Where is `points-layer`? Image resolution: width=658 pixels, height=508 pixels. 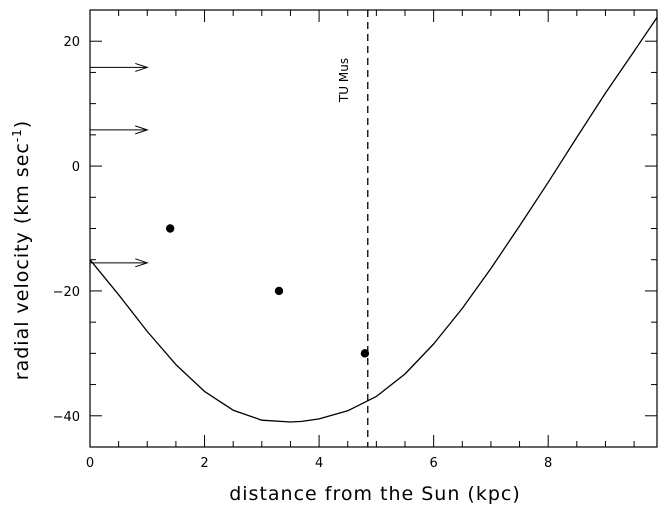
points-layer is located at coordinates (267, 291).